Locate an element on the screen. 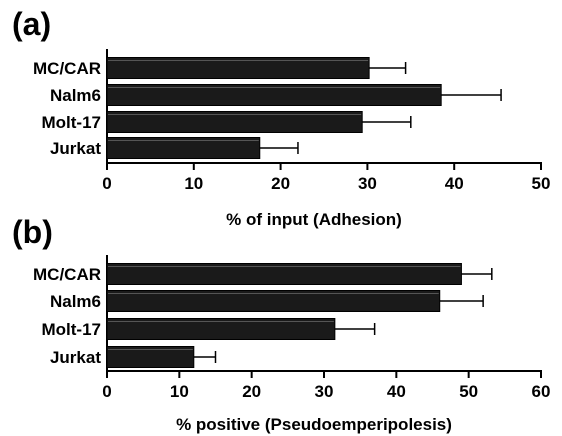  panel-label: (a) is located at coordinates (31, 24).